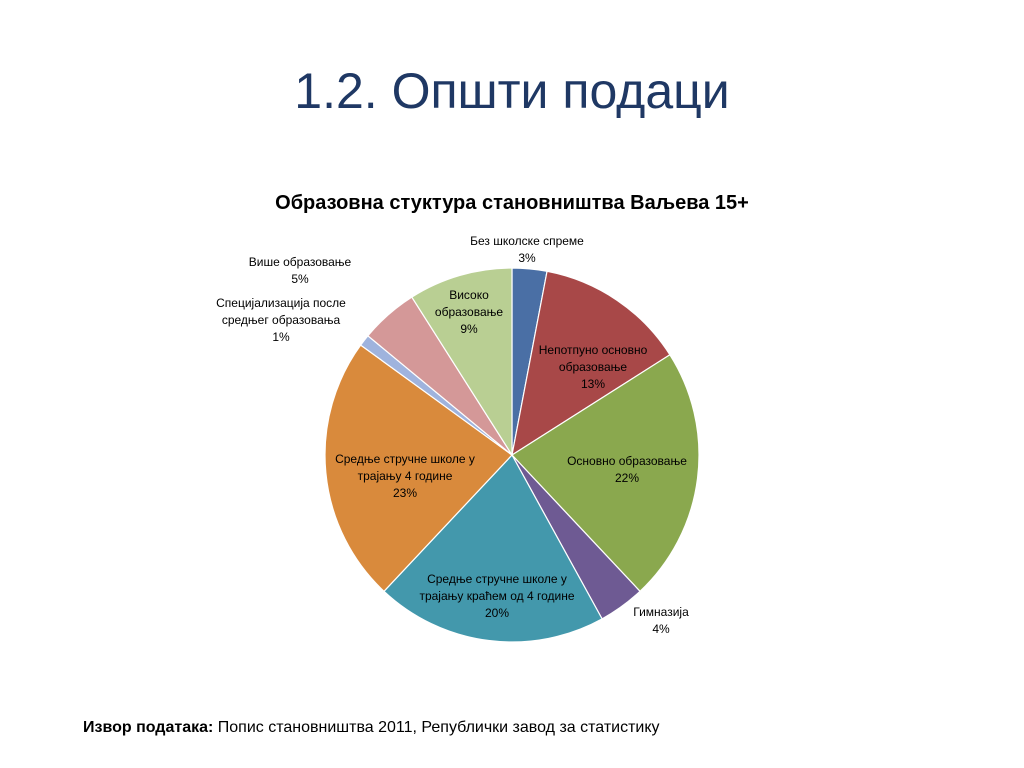  I want to click on slice-label-9: Високо образовање 9%, so click(469, 311).